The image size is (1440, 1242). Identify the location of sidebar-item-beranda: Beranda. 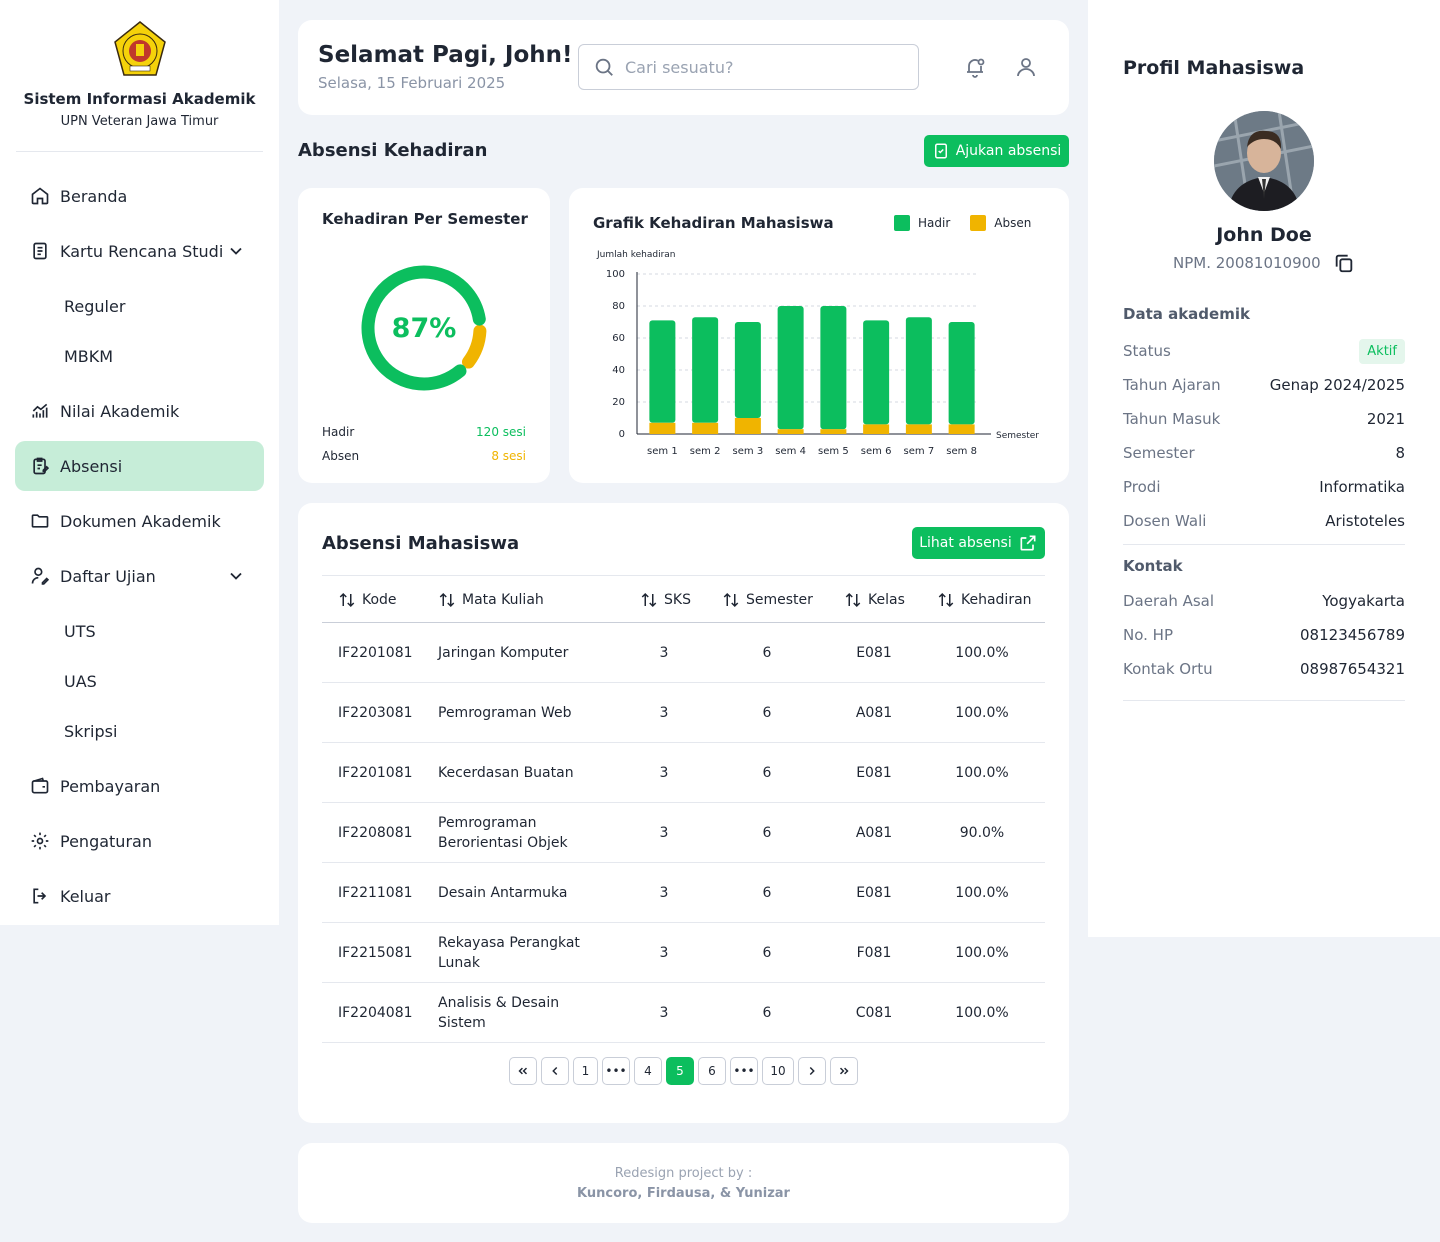
(139, 196).